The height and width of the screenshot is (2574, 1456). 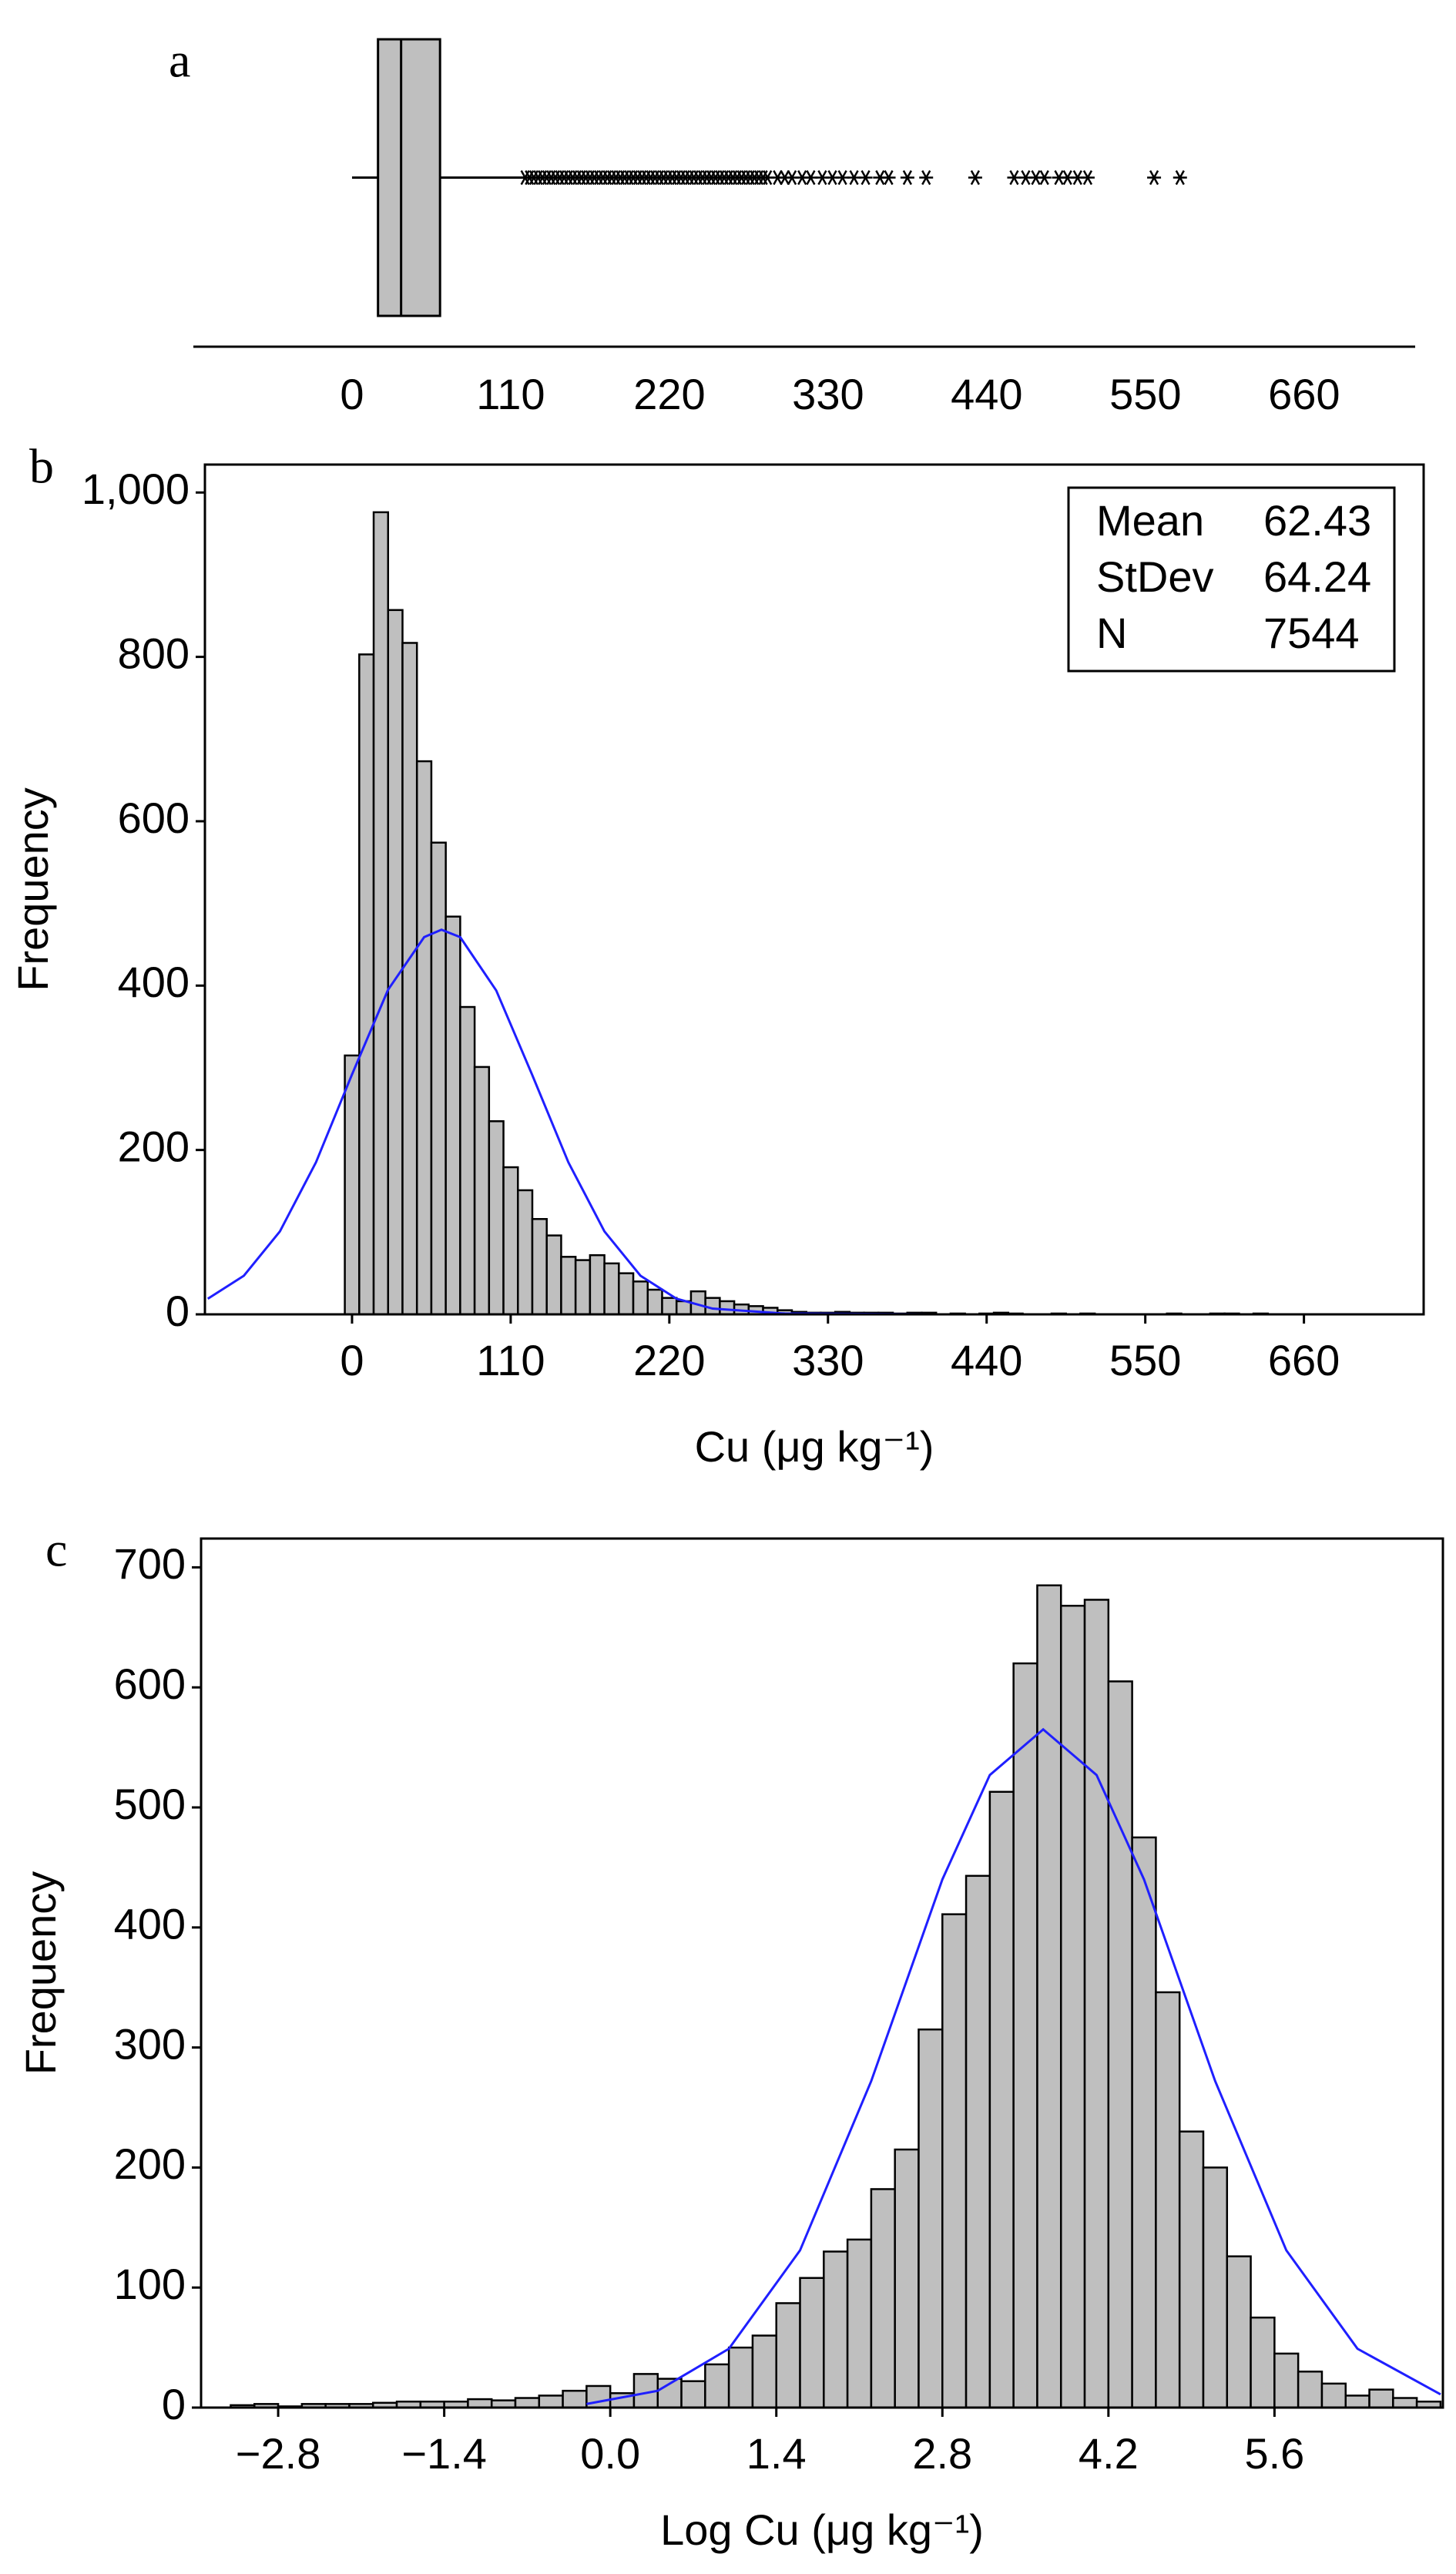 What do you see at coordinates (815, 1122) in the screenshot?
I see `normal-curve` at bounding box center [815, 1122].